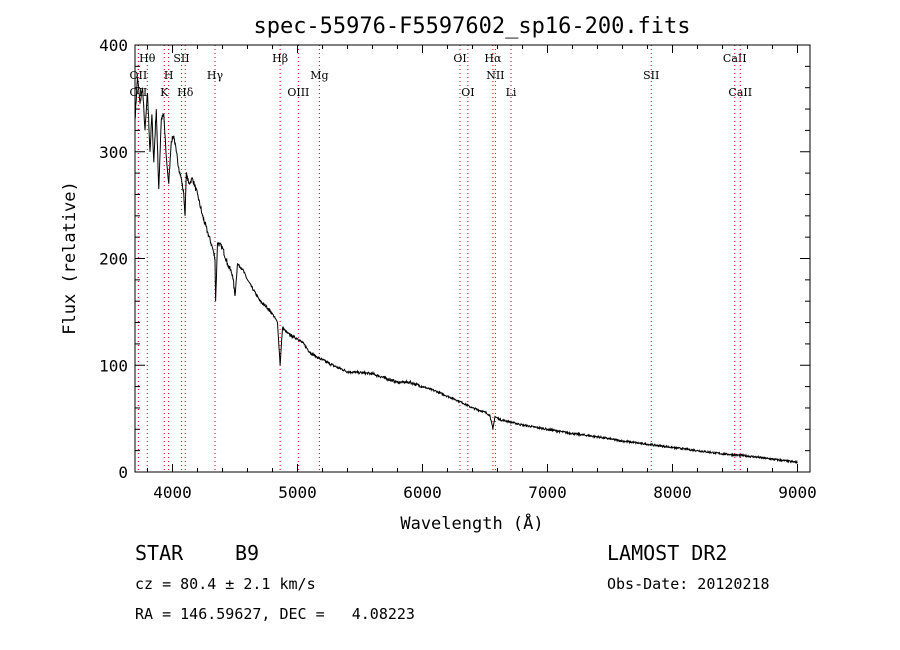 Image resolution: width=900 pixels, height=650 pixels. I want to click on marker-label-4: H, so click(169, 75).